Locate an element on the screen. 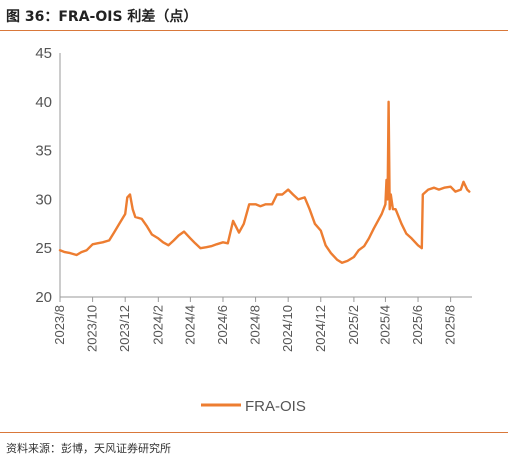 This screenshot has height=465, width=508. x-tick-label: 2025/6 is located at coordinates (417, 325).